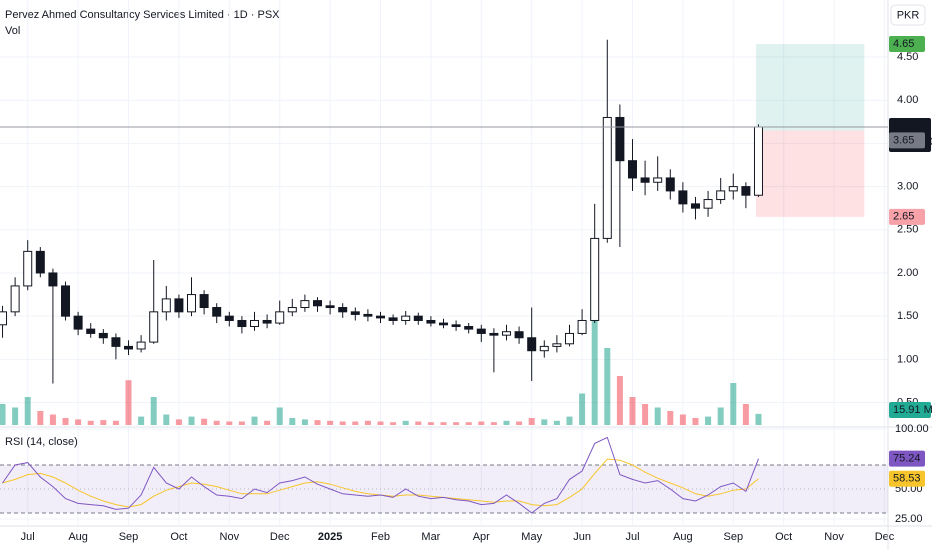 The width and height of the screenshot is (932, 550). What do you see at coordinates (28, 537) in the screenshot?
I see `x-tick-label: Jul` at bounding box center [28, 537].